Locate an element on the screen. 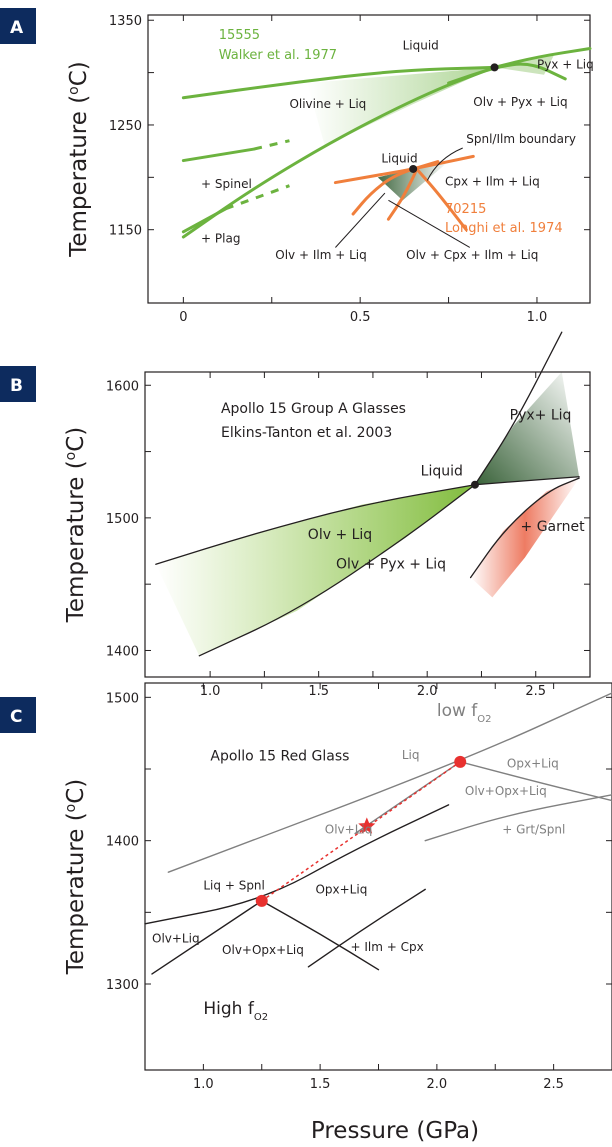 Image resolution: width=612 pixels, height=1147 pixels. panel-b-tag-label: B is located at coordinates (16, 386).